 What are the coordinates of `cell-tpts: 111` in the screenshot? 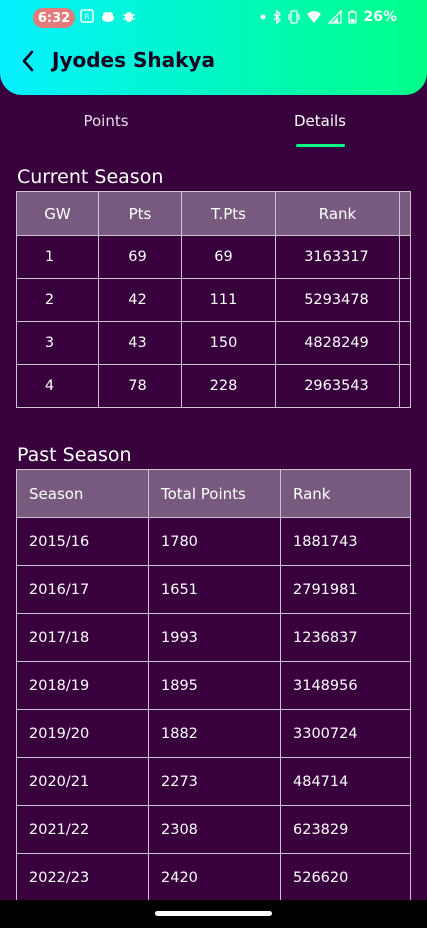 It's located at (228, 300).